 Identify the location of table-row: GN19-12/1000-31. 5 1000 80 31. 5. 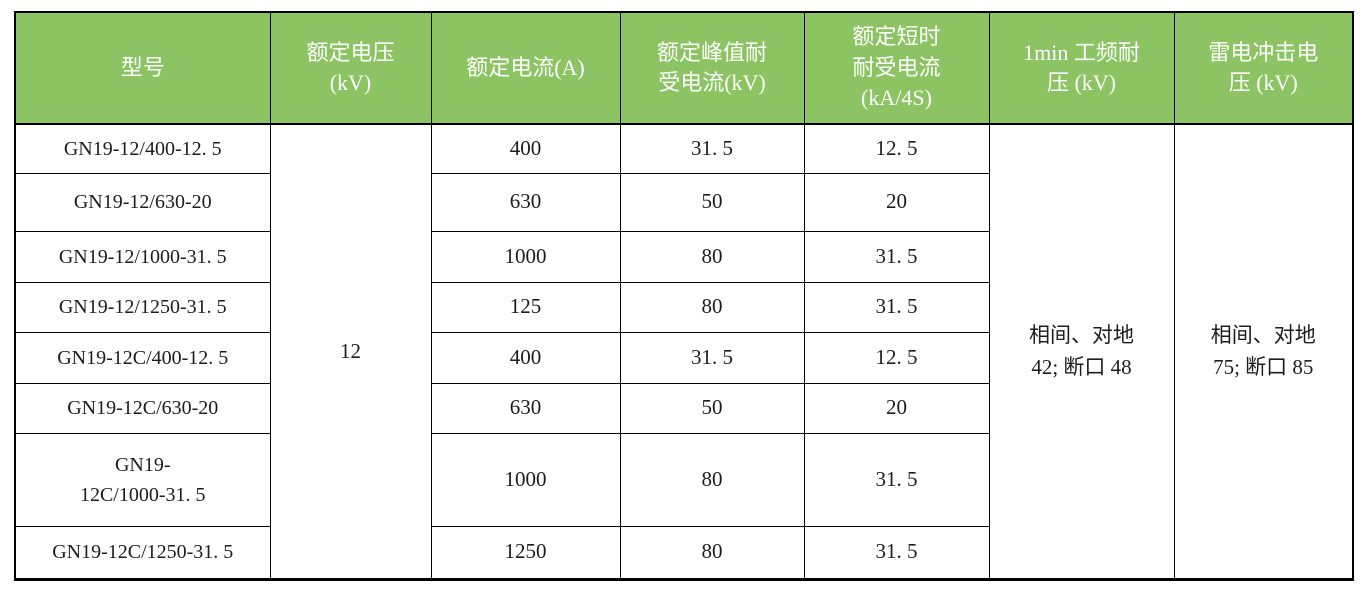
(683, 256).